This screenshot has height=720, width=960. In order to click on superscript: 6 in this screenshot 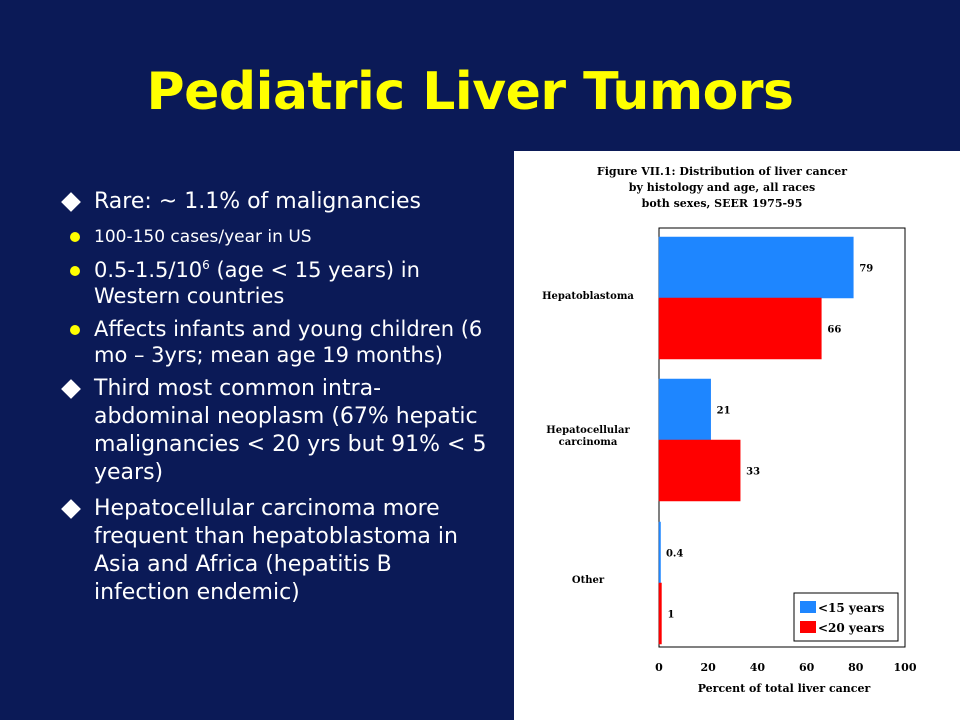, I will do `click(206, 265)`.